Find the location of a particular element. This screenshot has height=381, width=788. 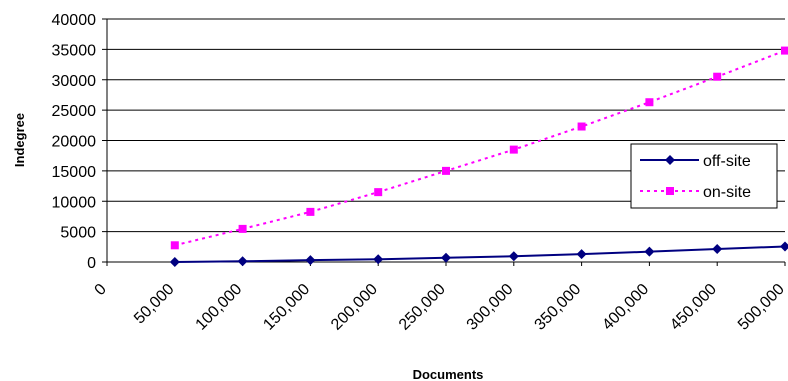

x-tick-label: 500,000 is located at coordinates (761, 307).